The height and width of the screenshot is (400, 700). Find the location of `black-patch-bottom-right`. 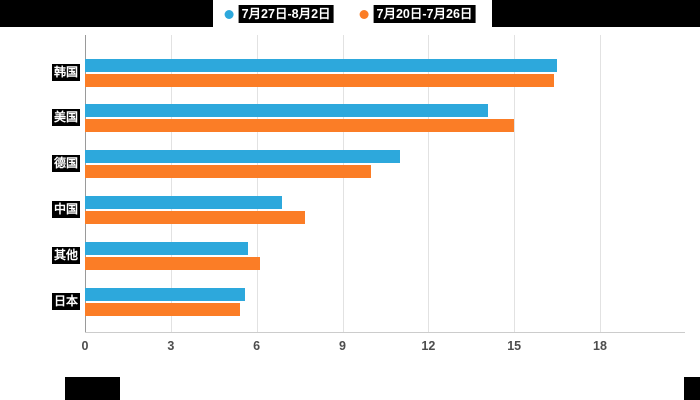

black-patch-bottom-right is located at coordinates (692, 388).